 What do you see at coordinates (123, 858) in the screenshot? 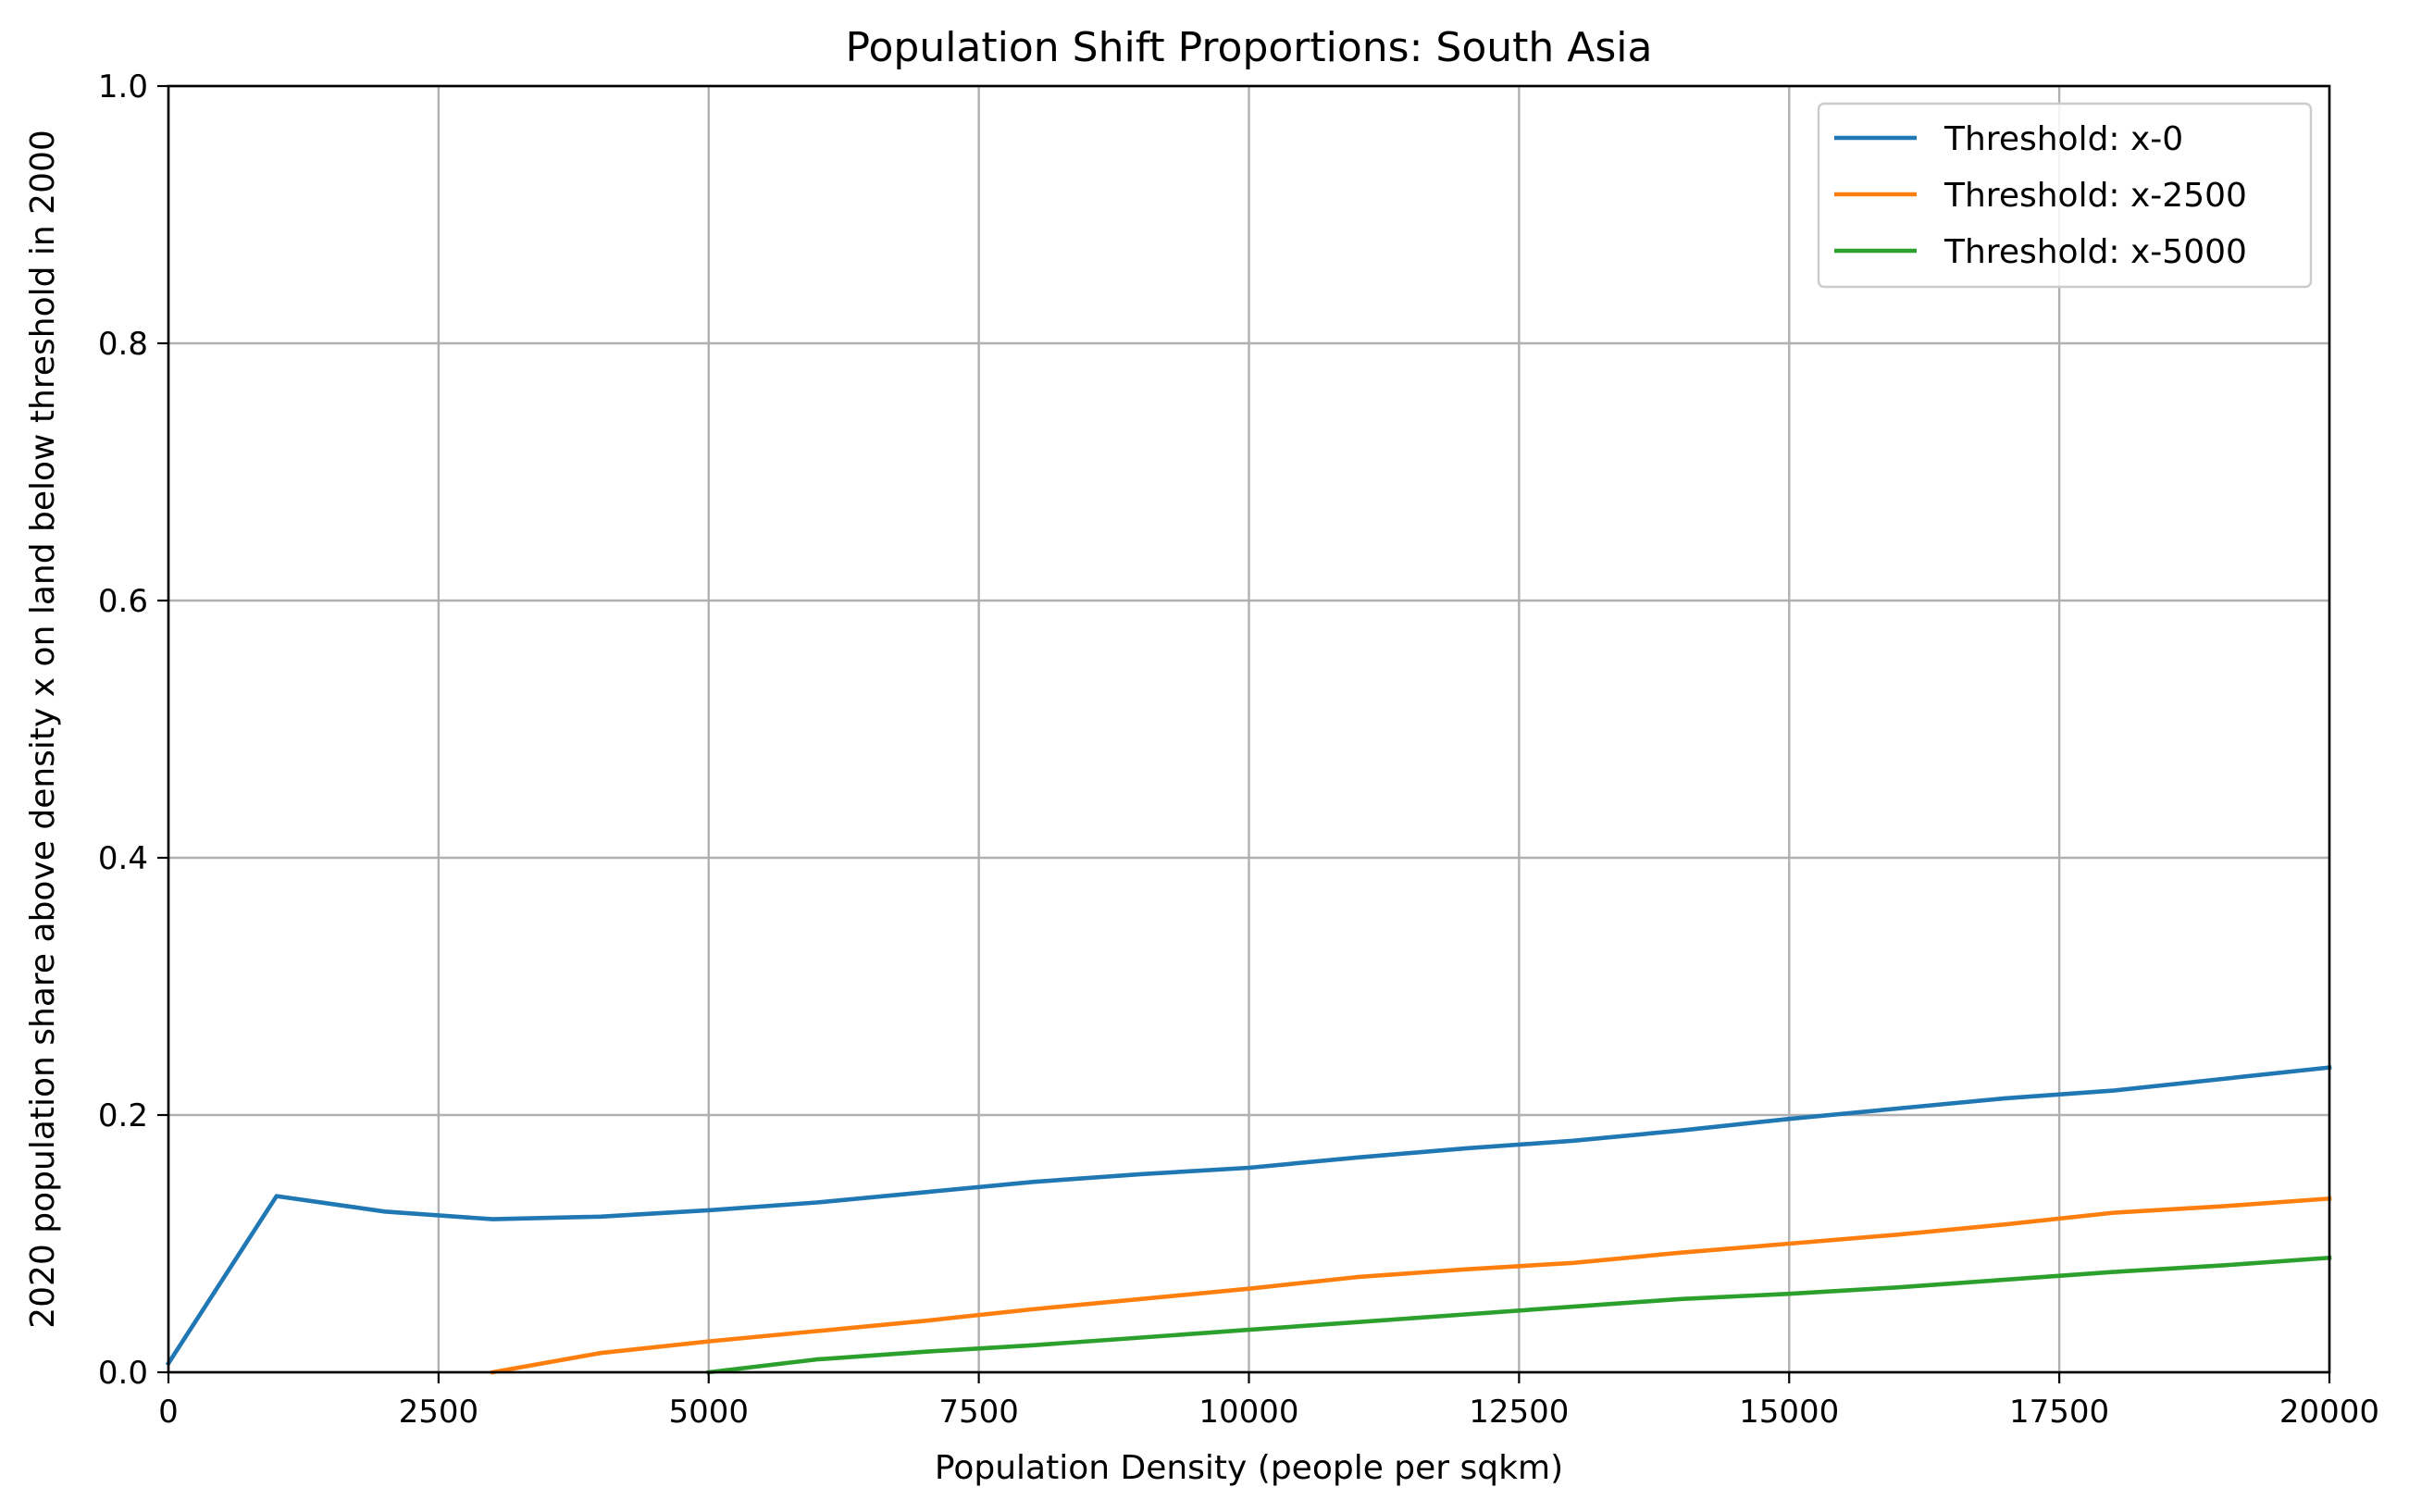
I see `y-tick-label: 0.4` at bounding box center [123, 858].